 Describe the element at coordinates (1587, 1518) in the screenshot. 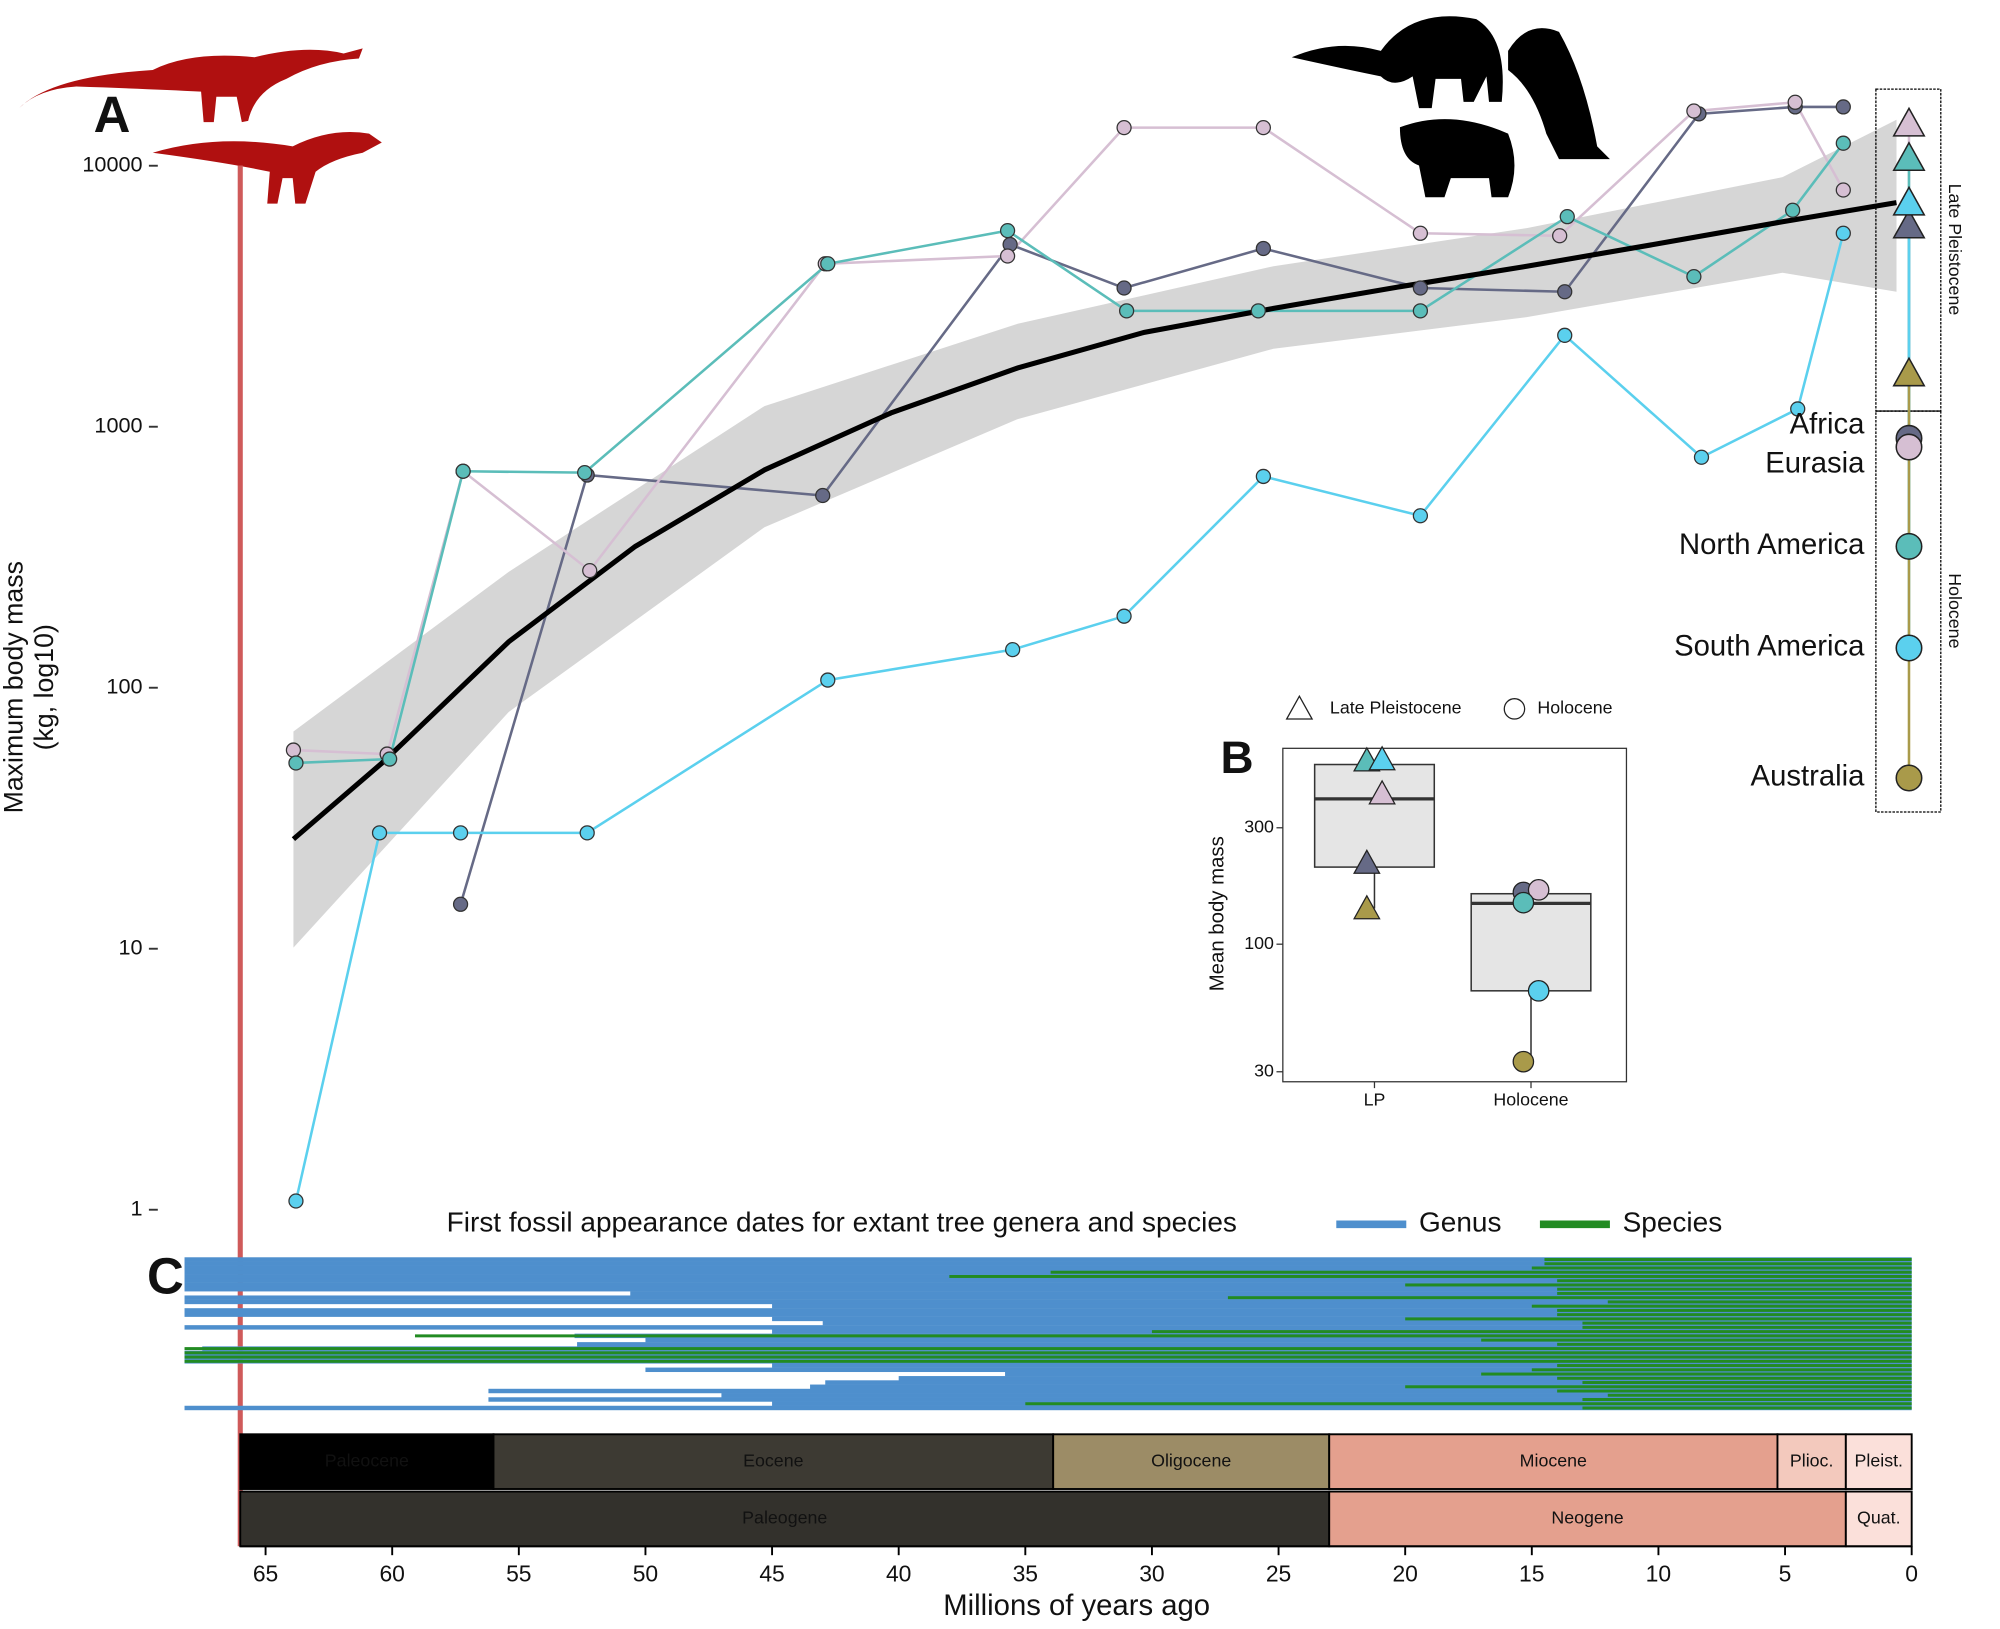

I see `timescale-label: Neogene` at that location.